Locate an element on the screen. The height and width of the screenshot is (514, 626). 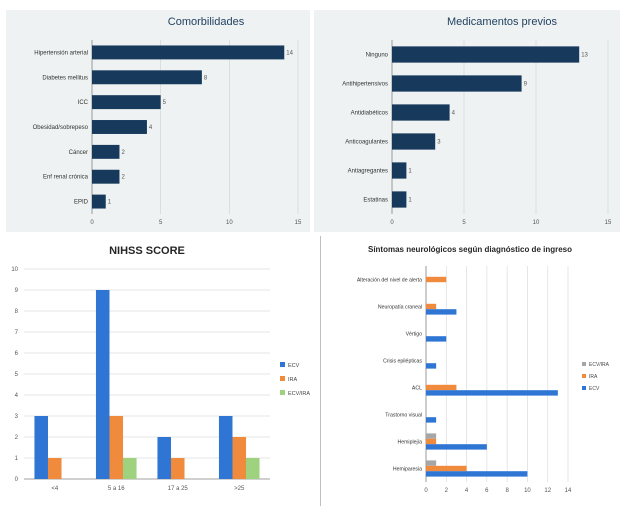
y-tick-label: 4 is located at coordinates (17, 396).